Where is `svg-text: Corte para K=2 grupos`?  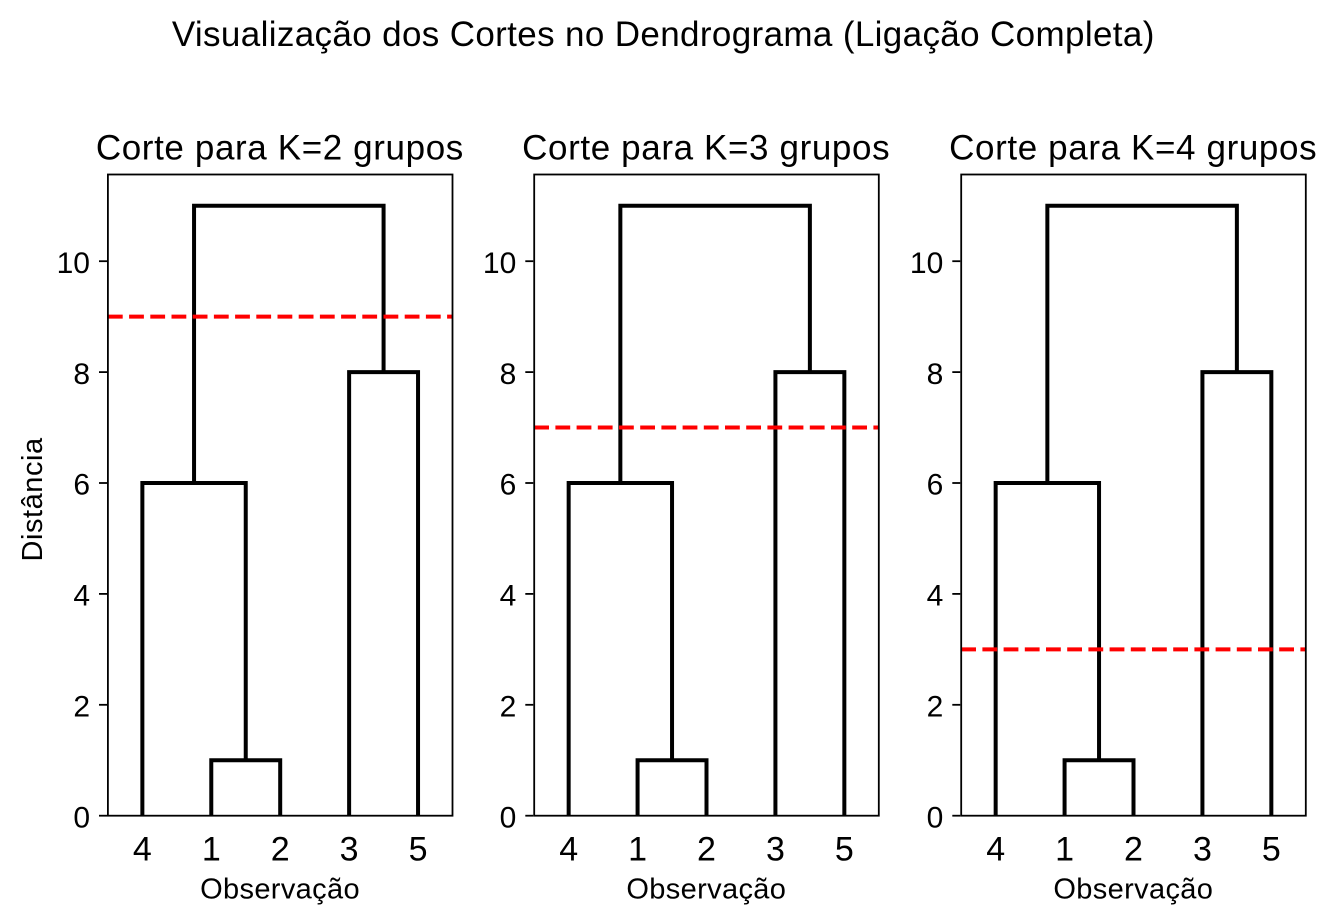 svg-text: Corte para K=2 grupos is located at coordinates (280, 148).